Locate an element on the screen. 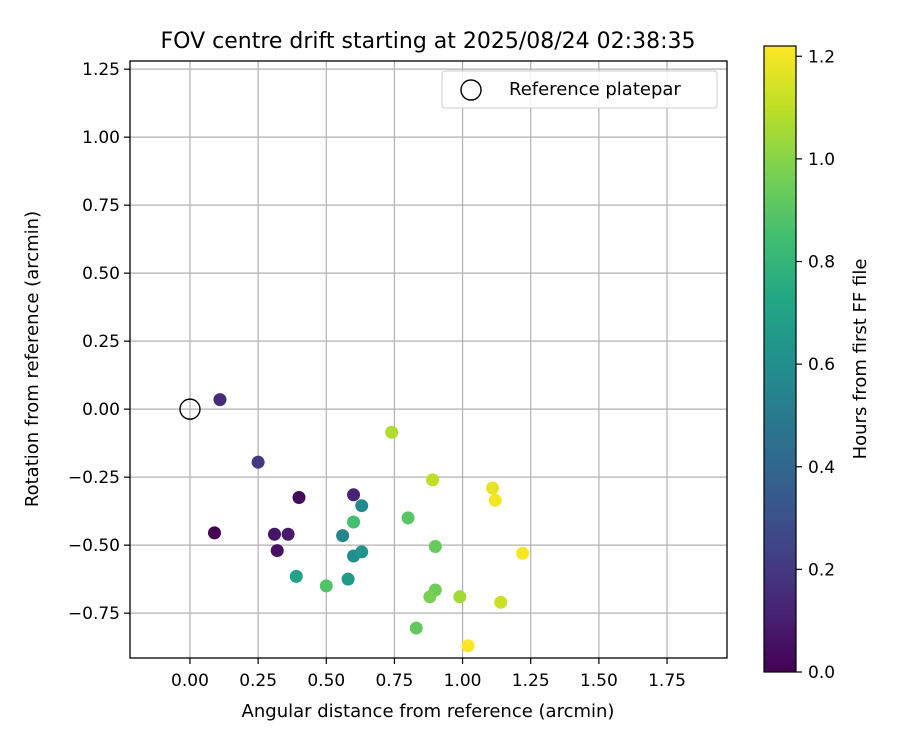 This screenshot has height=750, width=900. x-tick-label: 0.00 is located at coordinates (190, 681).